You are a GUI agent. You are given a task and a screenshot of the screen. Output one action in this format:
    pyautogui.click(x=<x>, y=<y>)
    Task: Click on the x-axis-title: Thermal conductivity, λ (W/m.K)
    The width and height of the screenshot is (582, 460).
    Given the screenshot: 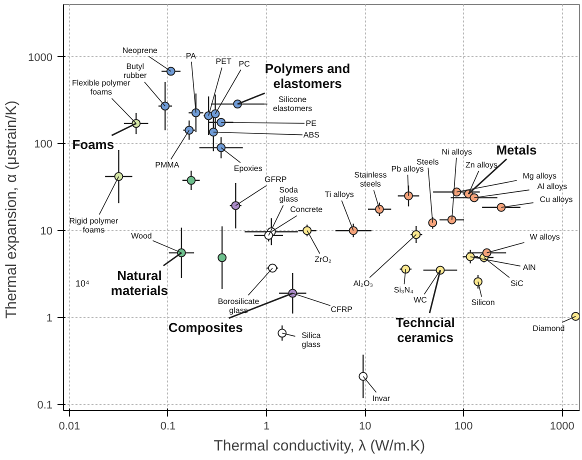 What is the action you would take?
    pyautogui.click(x=320, y=446)
    